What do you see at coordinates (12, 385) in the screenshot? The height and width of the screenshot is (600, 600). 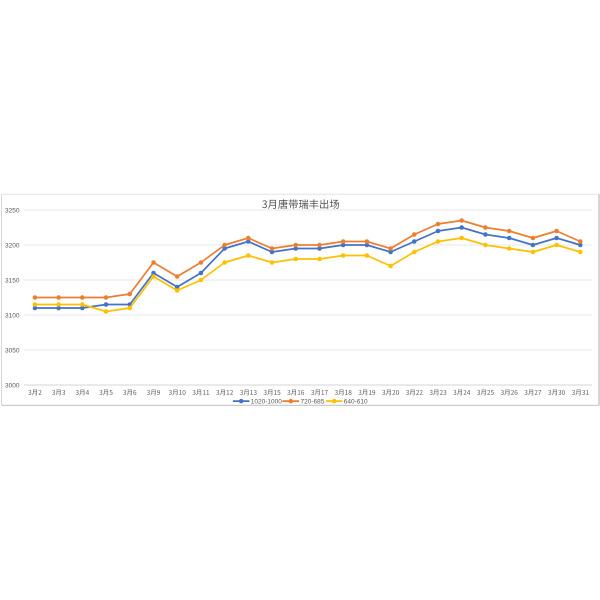 I see `svg-text: 3000` at bounding box center [12, 385].